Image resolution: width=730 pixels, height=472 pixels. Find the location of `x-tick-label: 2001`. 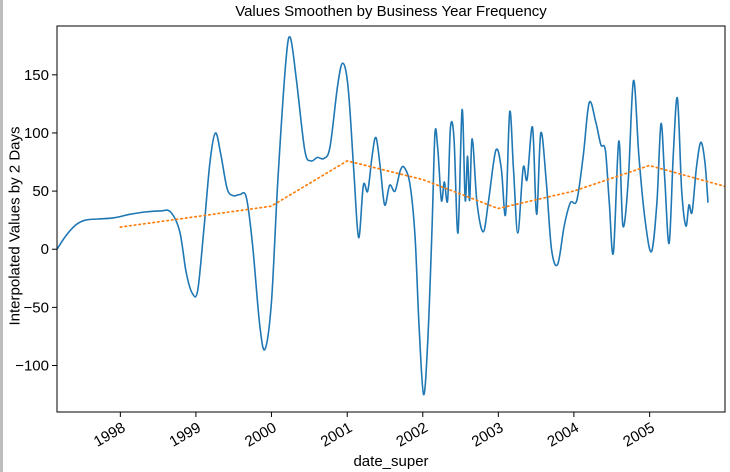

x-tick-label: 2001 is located at coordinates (336, 434).